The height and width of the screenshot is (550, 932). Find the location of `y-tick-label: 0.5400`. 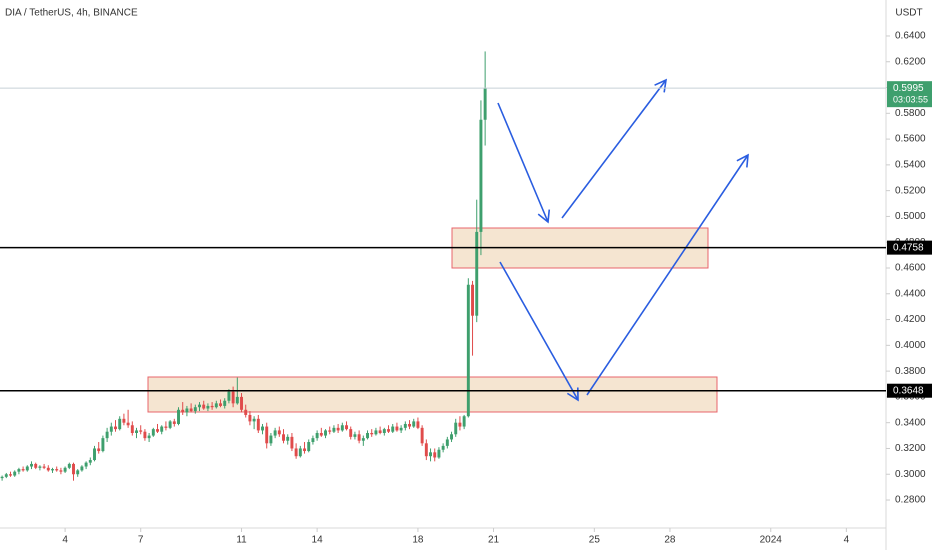

y-tick-label: 0.5400 is located at coordinates (910, 165).